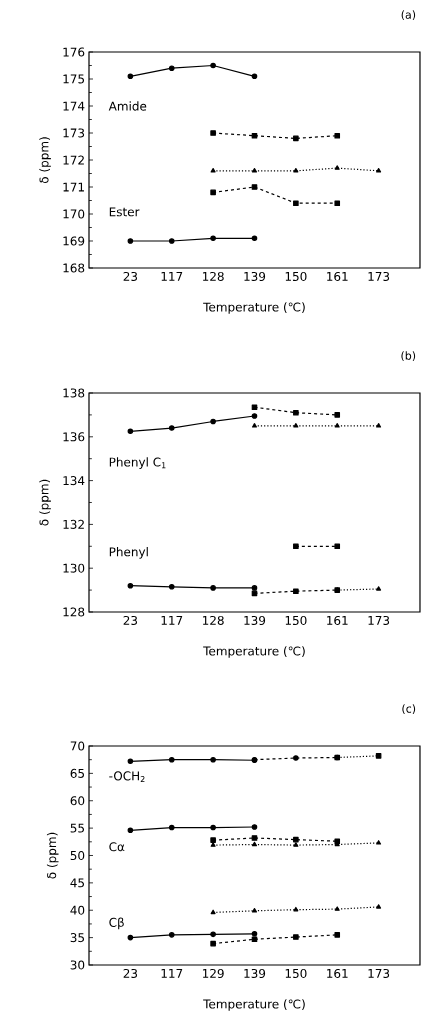 The image size is (425, 1036). Describe the element at coordinates (77, 801) in the screenshot. I see `y-tick-label: 60` at that location.